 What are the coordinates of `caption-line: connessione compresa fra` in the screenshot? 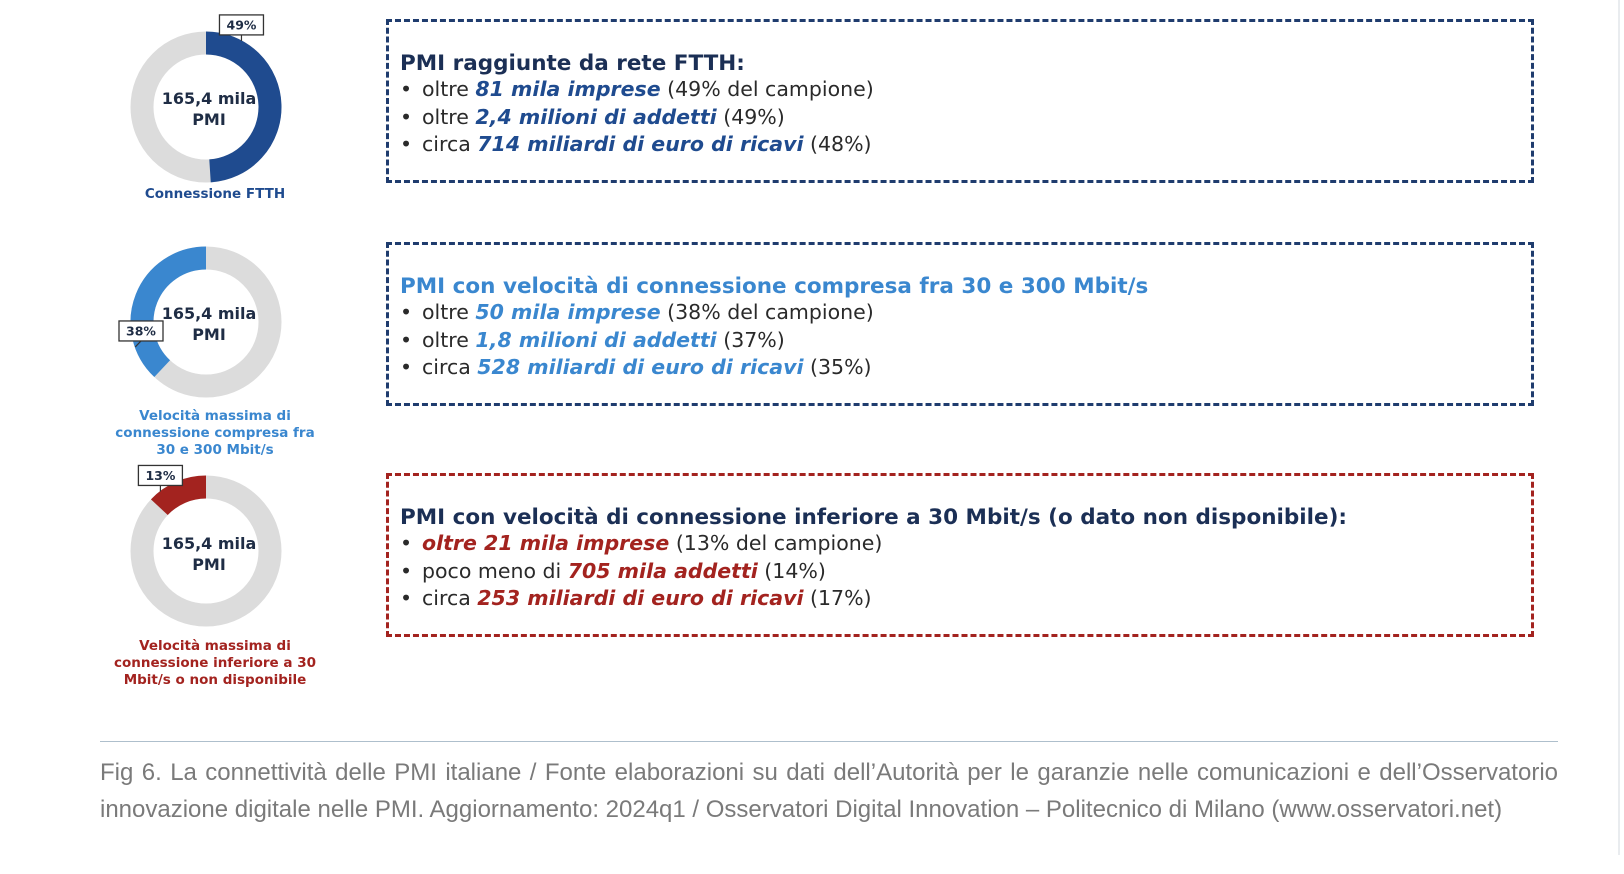 It's located at (215, 433).